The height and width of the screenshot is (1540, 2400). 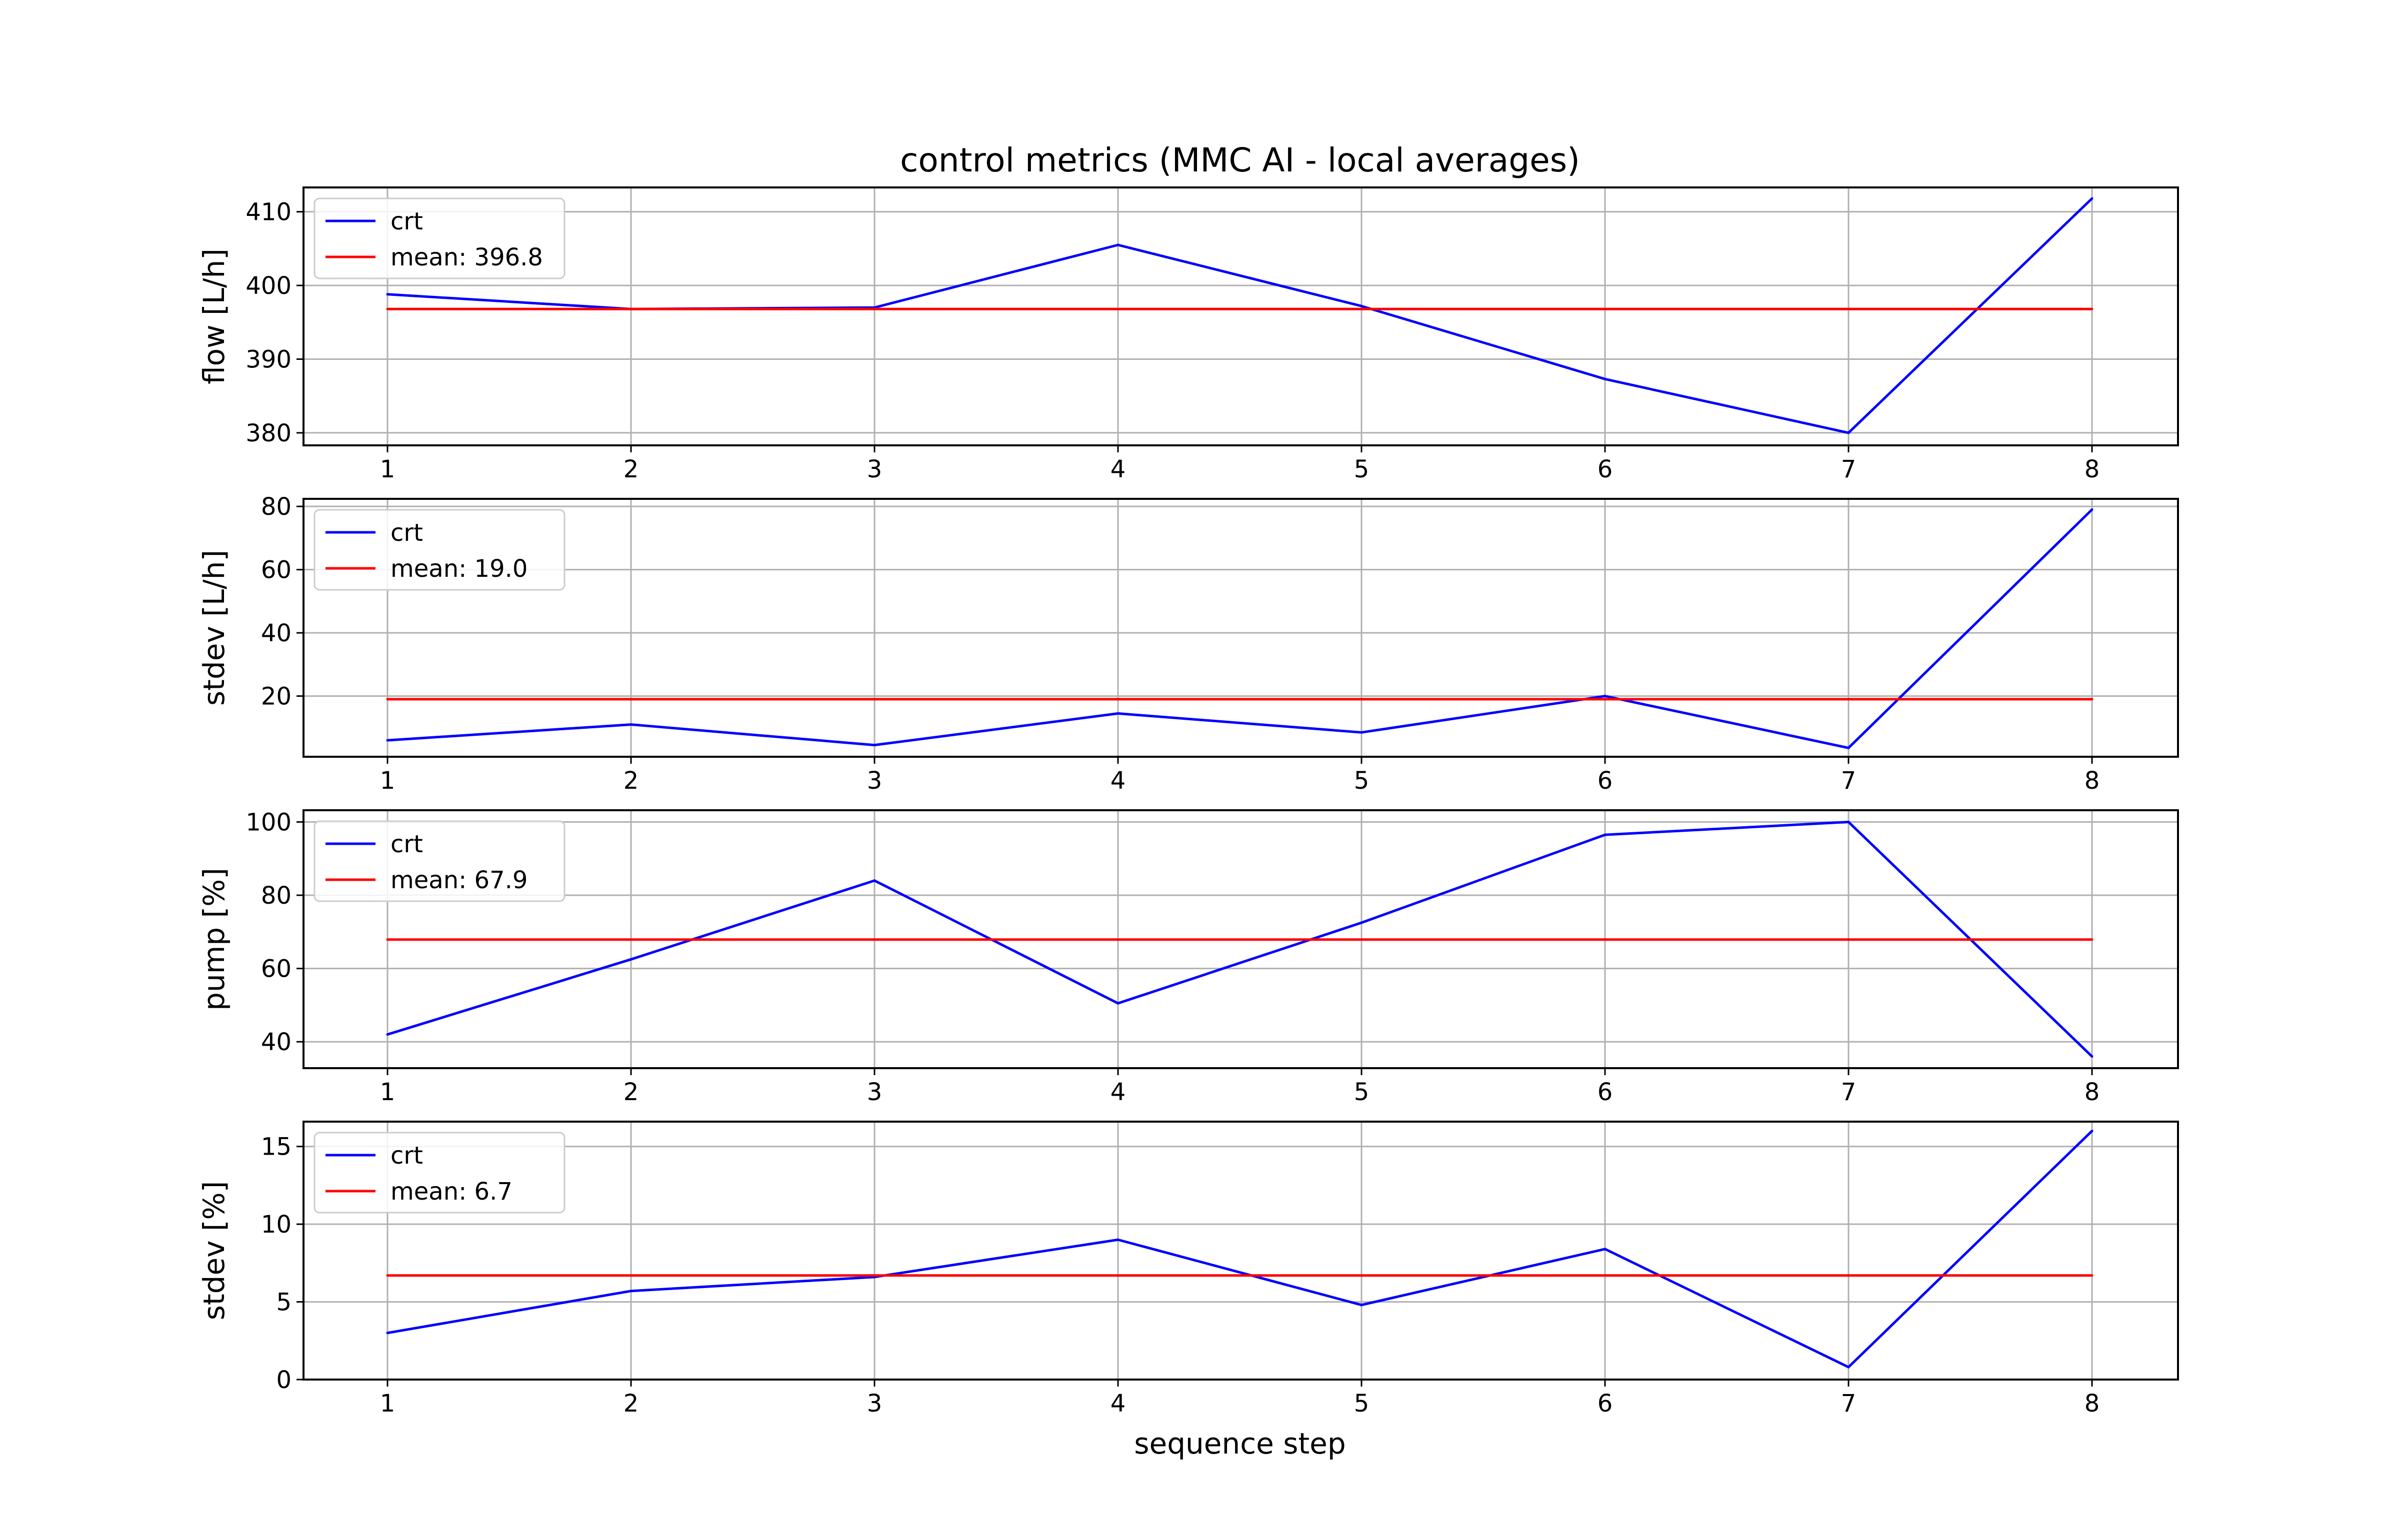 What do you see at coordinates (459, 880) in the screenshot?
I see `legend-label-mean: mean: 67.9` at bounding box center [459, 880].